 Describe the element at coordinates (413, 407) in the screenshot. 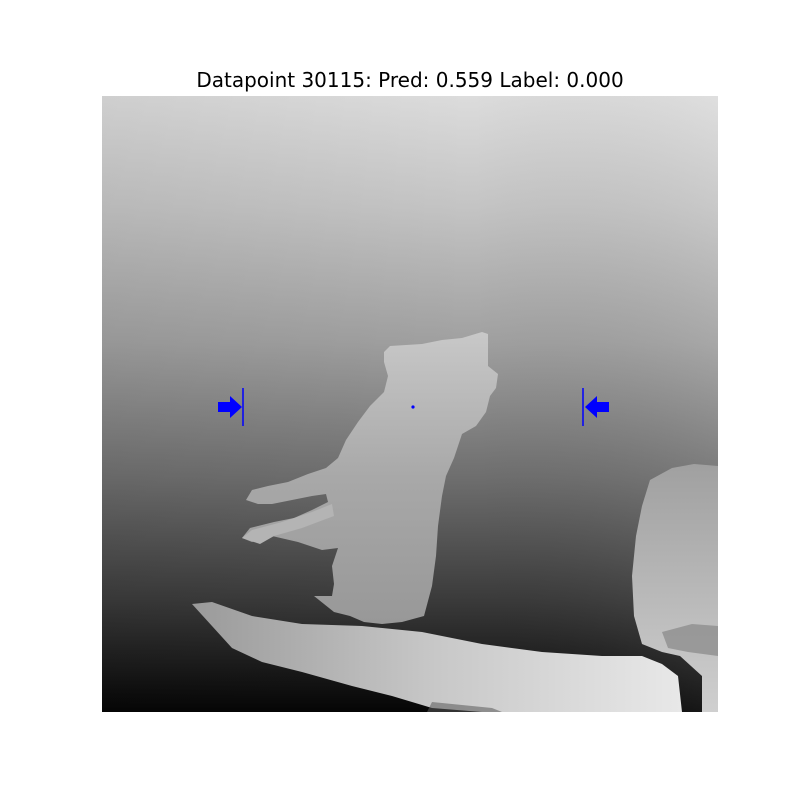

I see `center-point` at that location.